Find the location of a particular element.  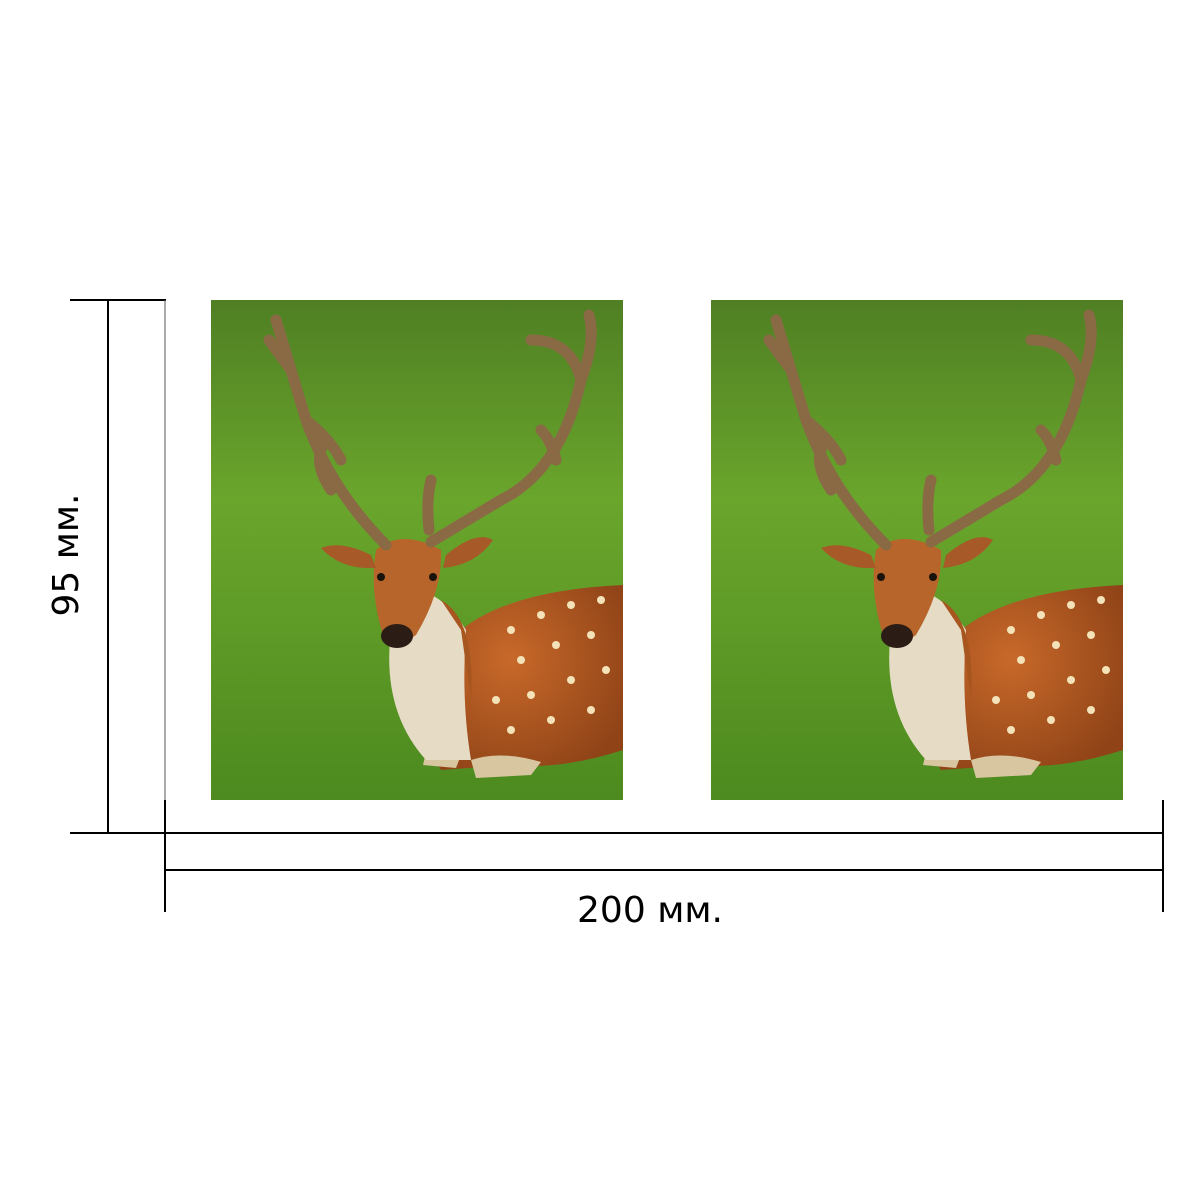

width-label: 200 мм. is located at coordinates (650, 910).